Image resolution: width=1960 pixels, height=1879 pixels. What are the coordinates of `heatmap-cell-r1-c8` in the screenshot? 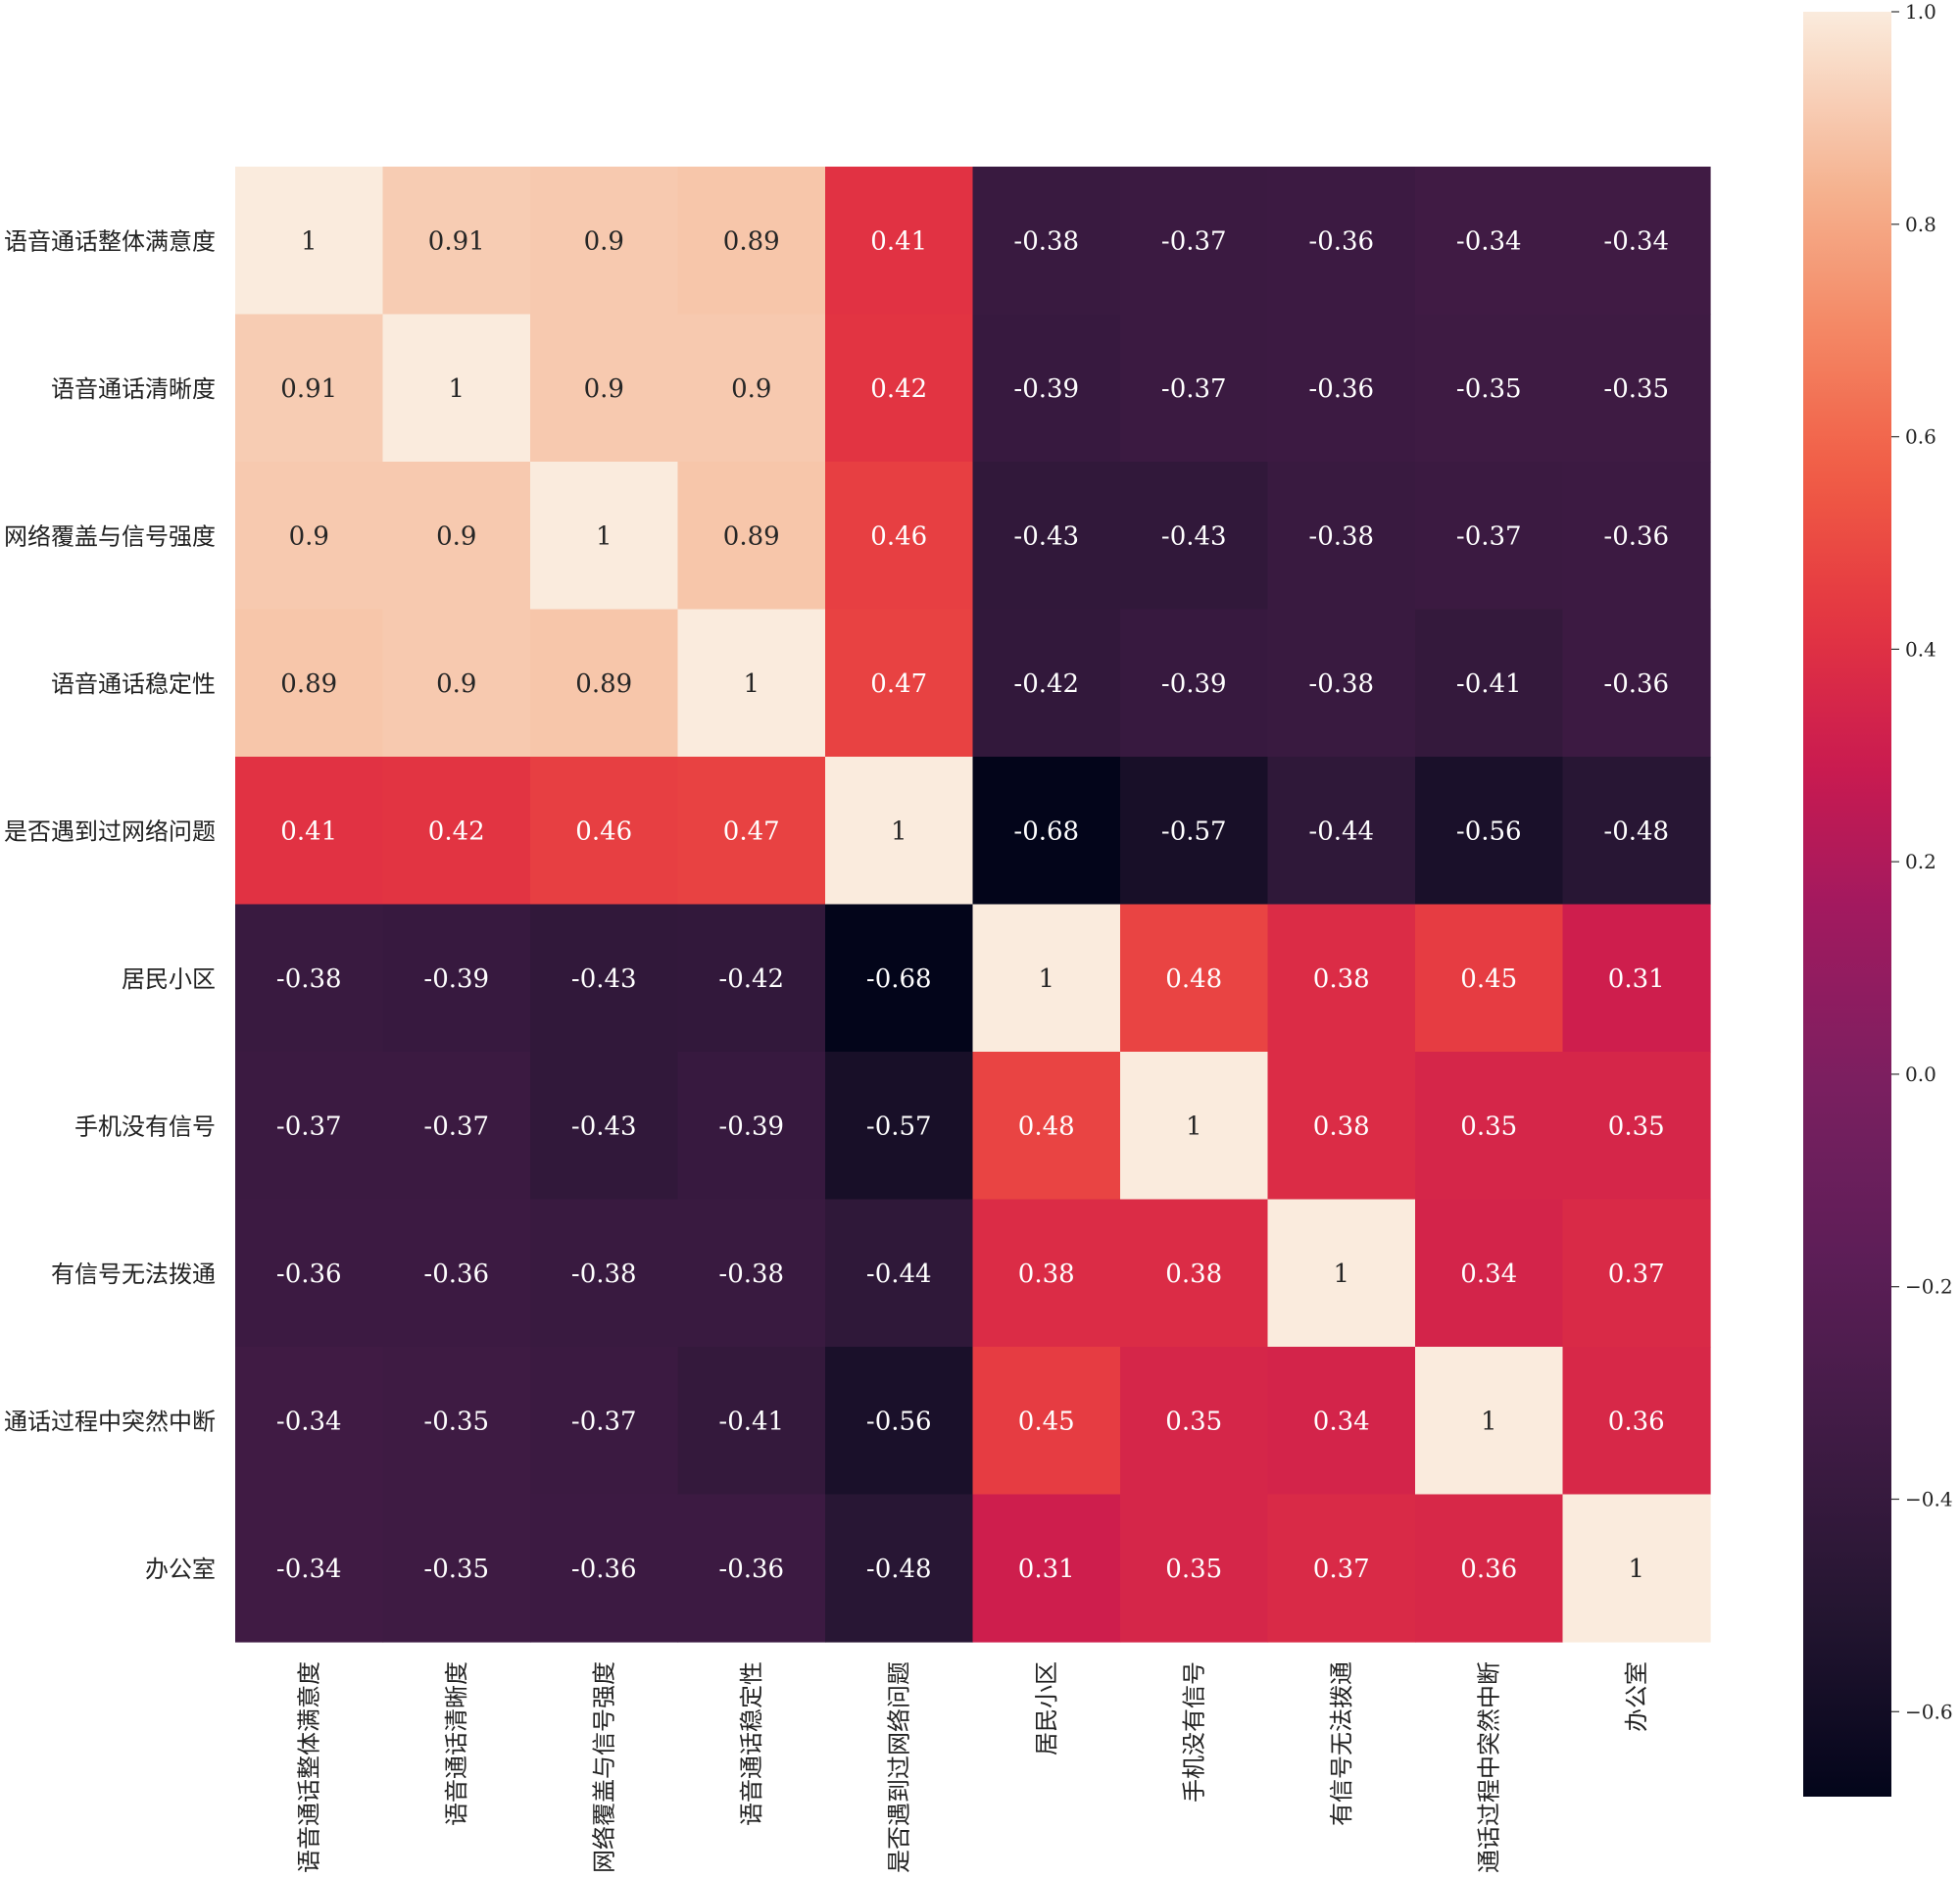 It's located at (1341, 241).